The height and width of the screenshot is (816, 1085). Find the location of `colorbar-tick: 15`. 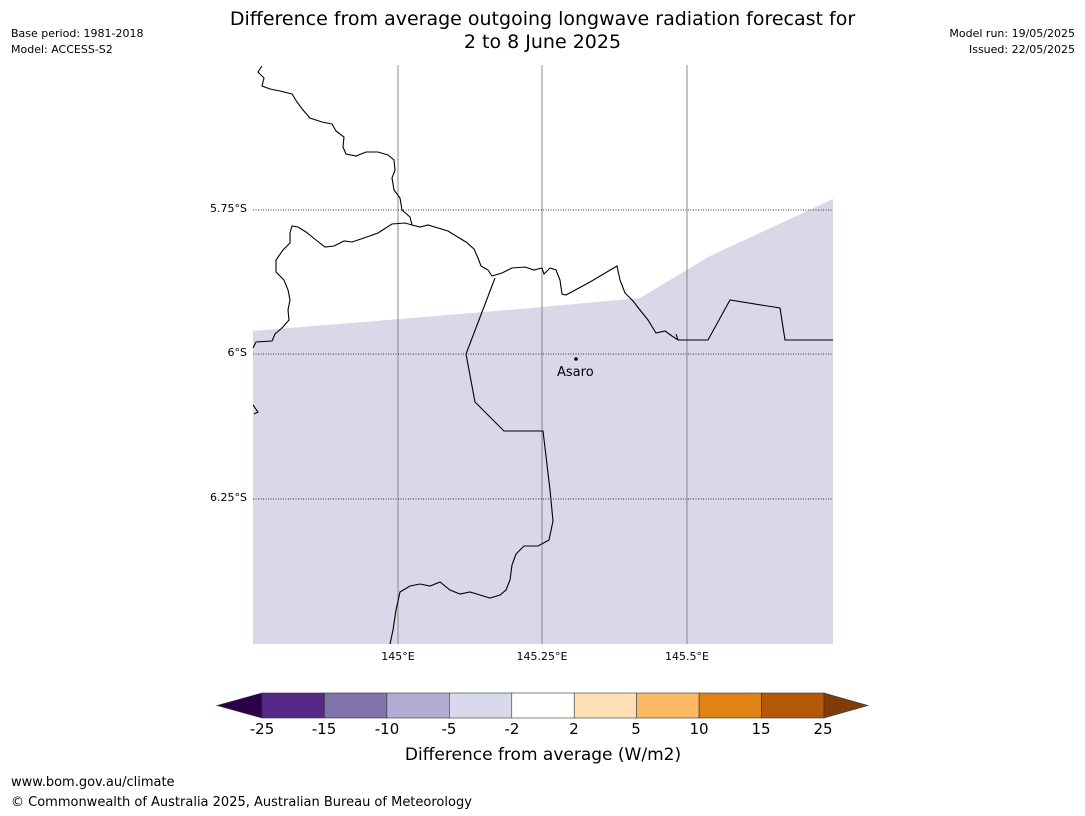

colorbar-tick: 15 is located at coordinates (761, 729).